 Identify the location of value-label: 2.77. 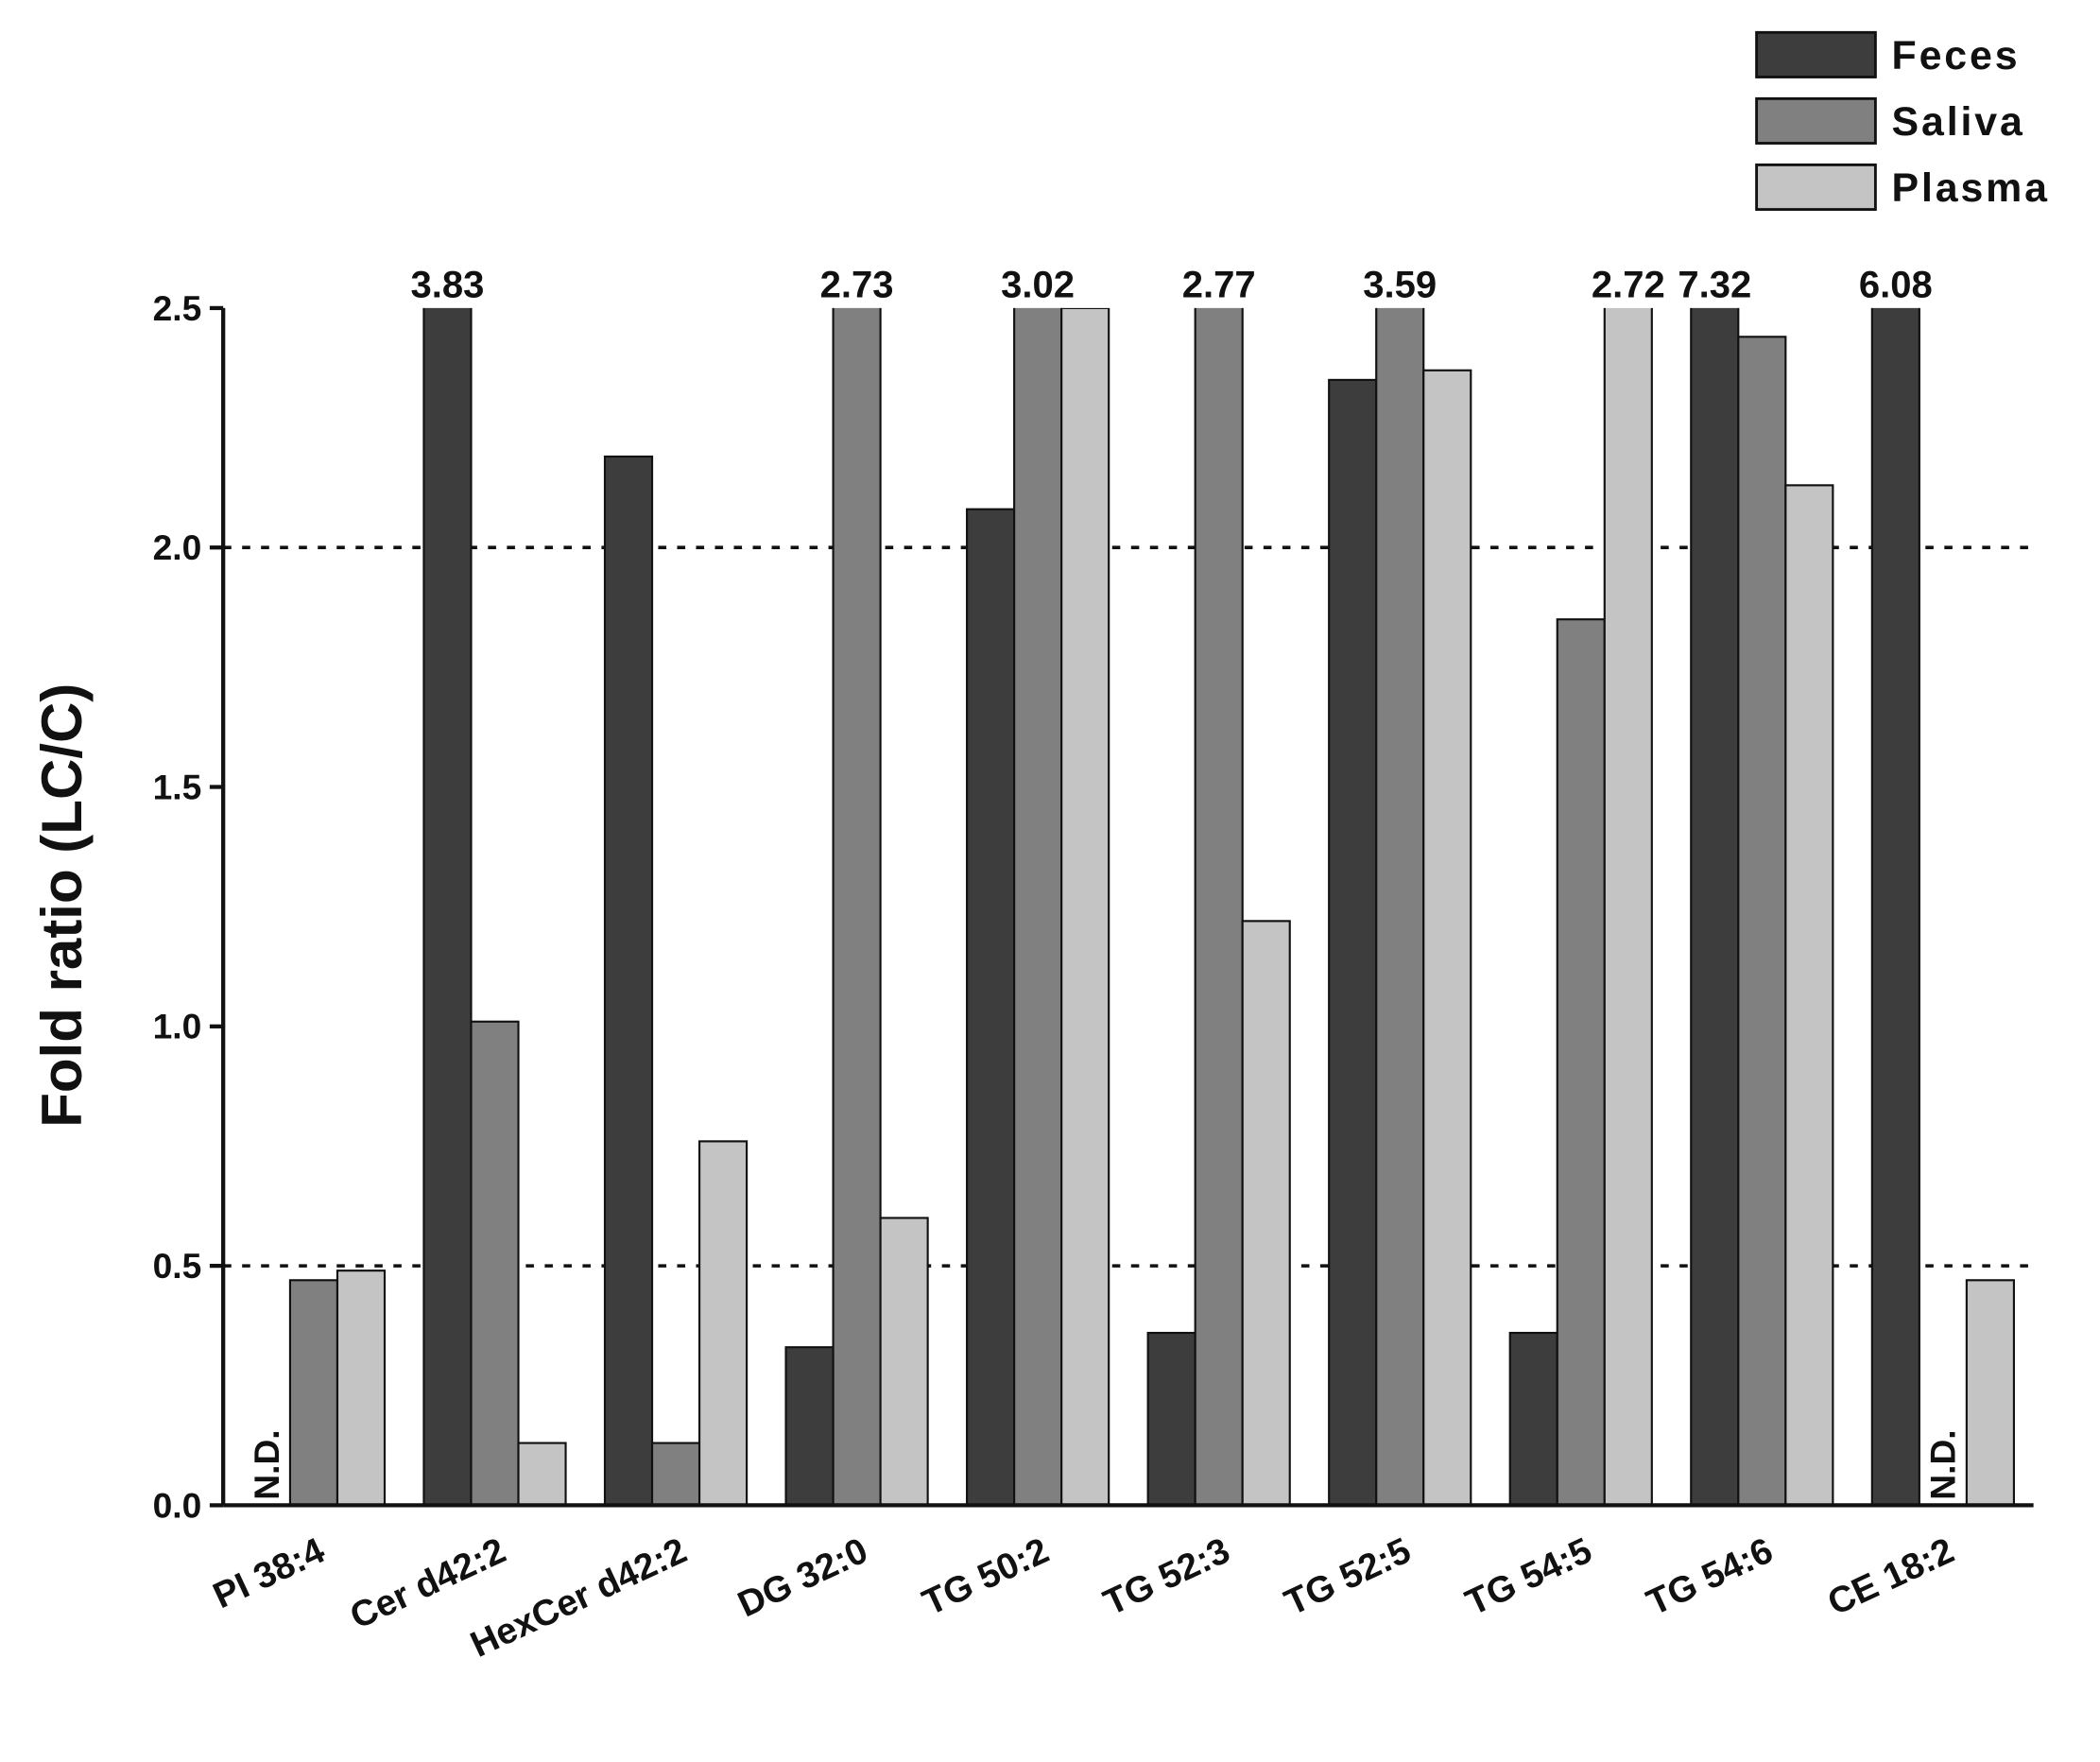
(1219, 284).